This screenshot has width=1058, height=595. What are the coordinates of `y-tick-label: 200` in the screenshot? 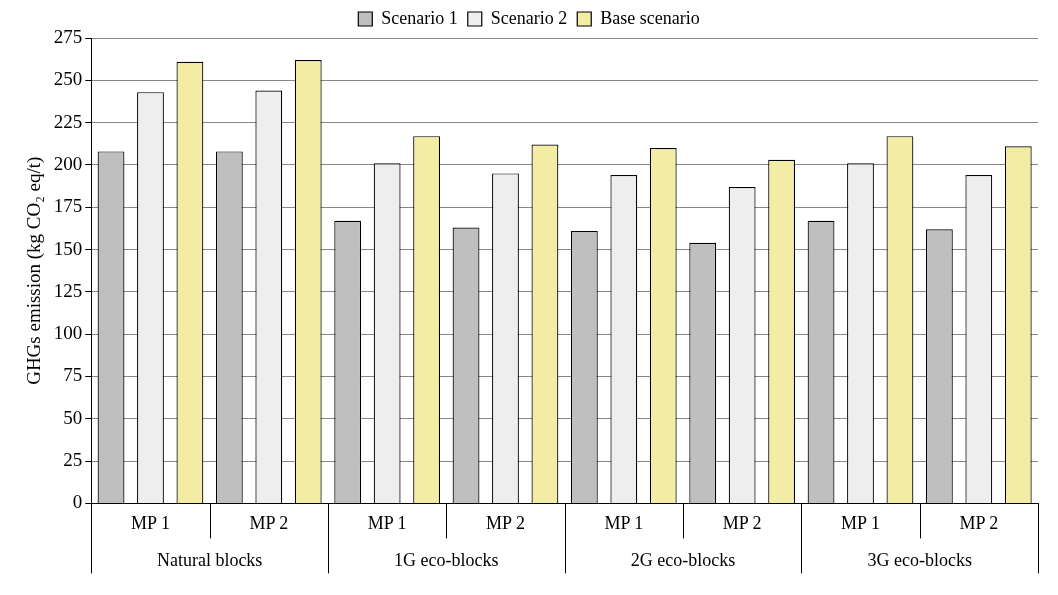 It's located at (68, 163).